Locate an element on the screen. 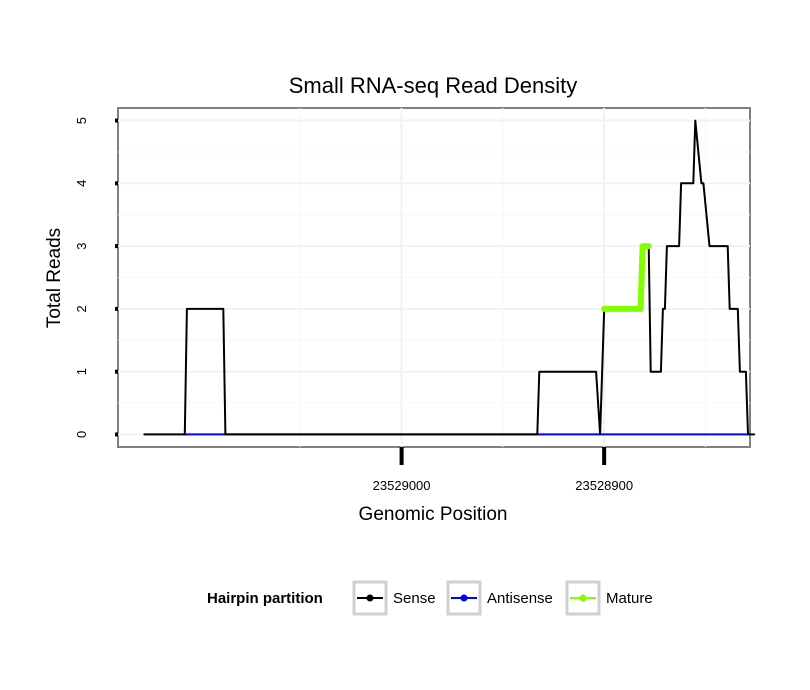  x-axis: 23529000 23528900 is located at coordinates (503, 470).